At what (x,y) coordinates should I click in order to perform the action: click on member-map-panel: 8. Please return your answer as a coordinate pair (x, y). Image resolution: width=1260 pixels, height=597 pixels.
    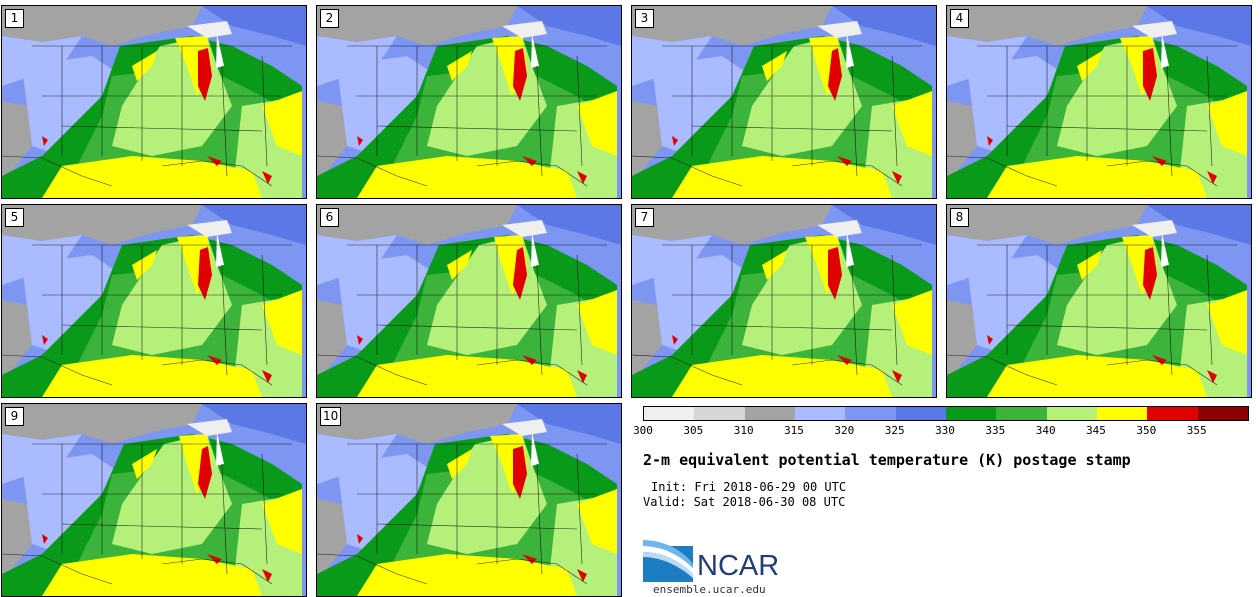
    Looking at the image, I should click on (1099, 301).